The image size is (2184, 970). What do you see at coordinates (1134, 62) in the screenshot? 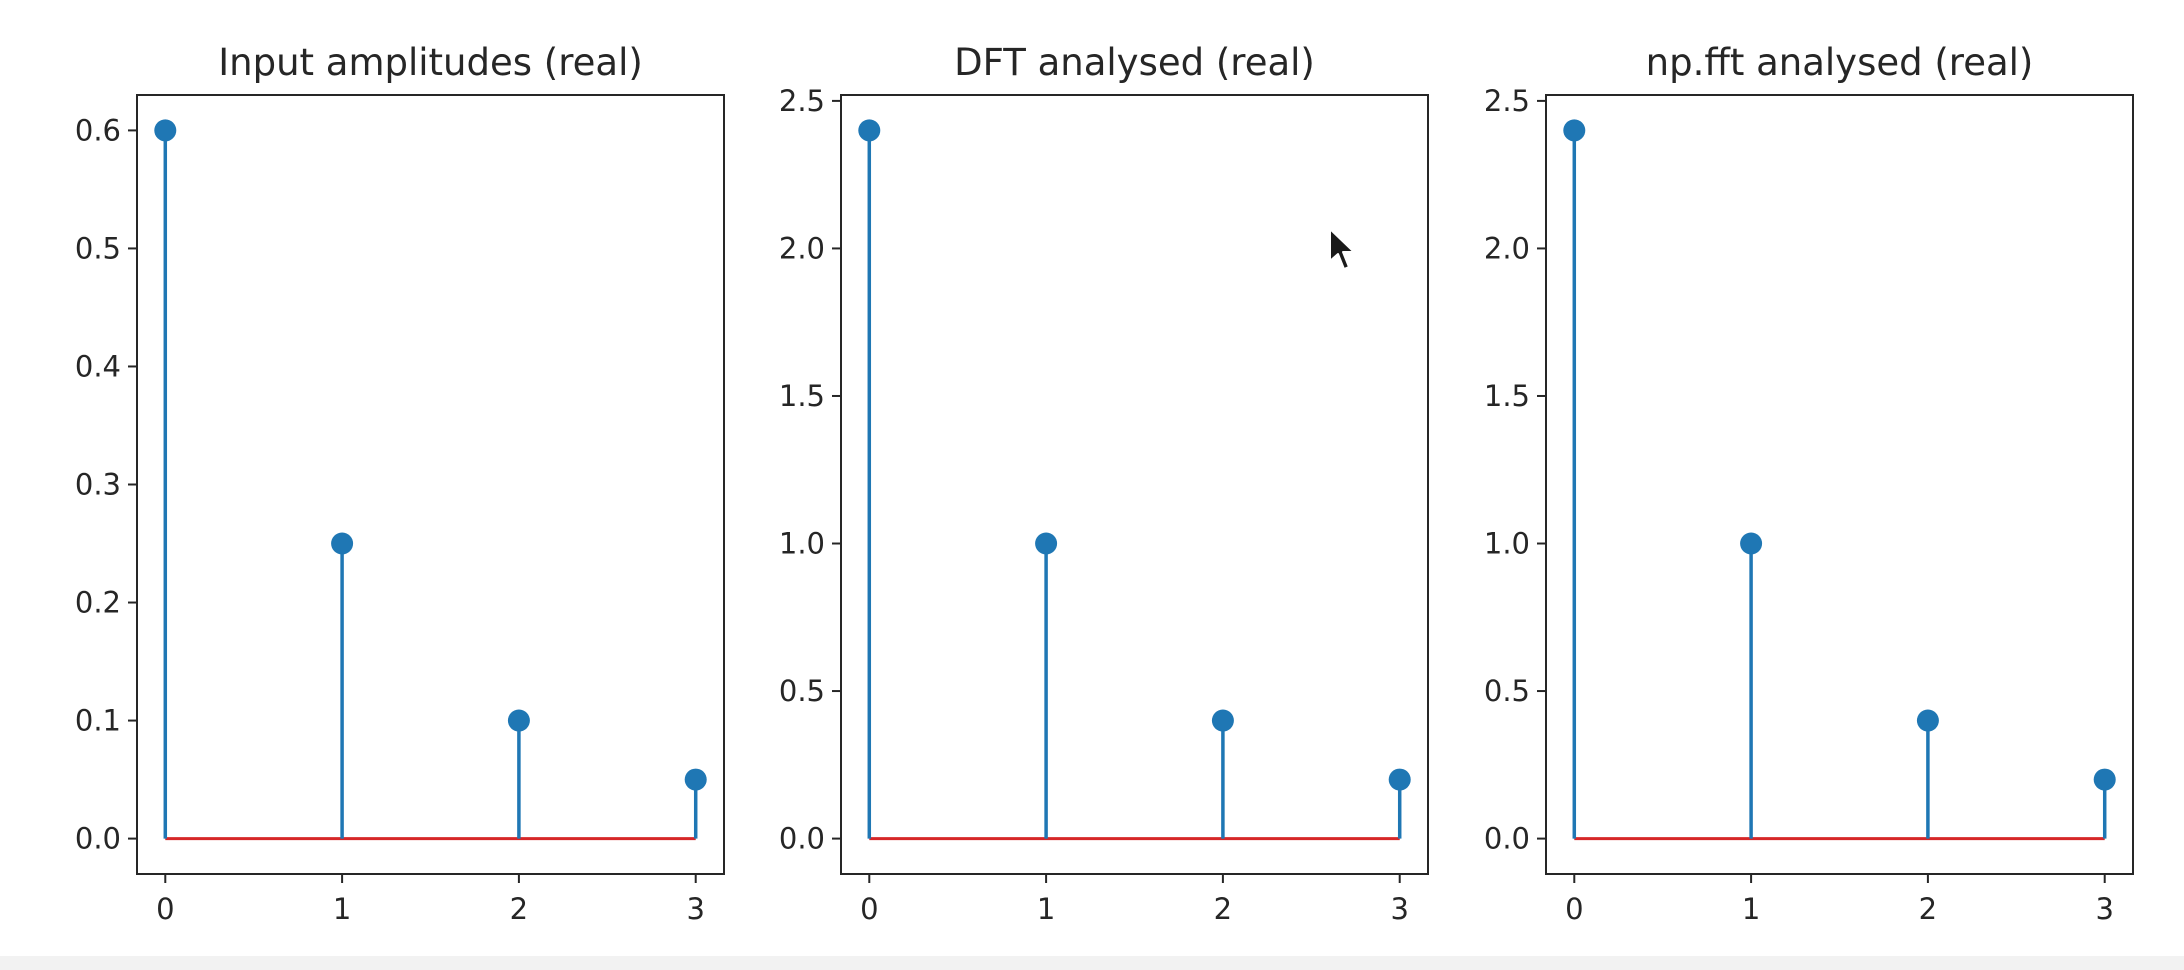
I see `subplot-title: DFT analysed (real)` at bounding box center [1134, 62].